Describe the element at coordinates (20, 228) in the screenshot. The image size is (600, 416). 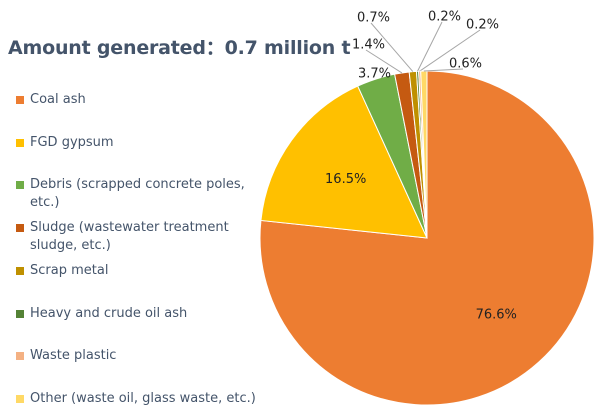
I see `legend-swatch-sludge` at that location.